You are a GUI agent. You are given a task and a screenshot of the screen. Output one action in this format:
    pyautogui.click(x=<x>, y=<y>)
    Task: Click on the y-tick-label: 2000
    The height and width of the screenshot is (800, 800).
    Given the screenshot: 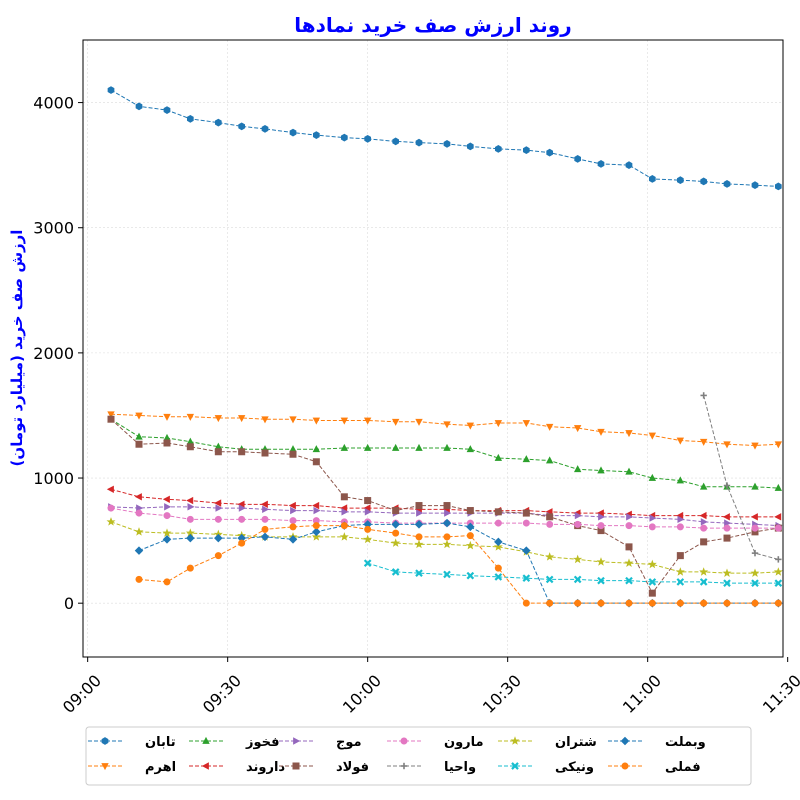 What is the action you would take?
    pyautogui.click(x=53, y=353)
    